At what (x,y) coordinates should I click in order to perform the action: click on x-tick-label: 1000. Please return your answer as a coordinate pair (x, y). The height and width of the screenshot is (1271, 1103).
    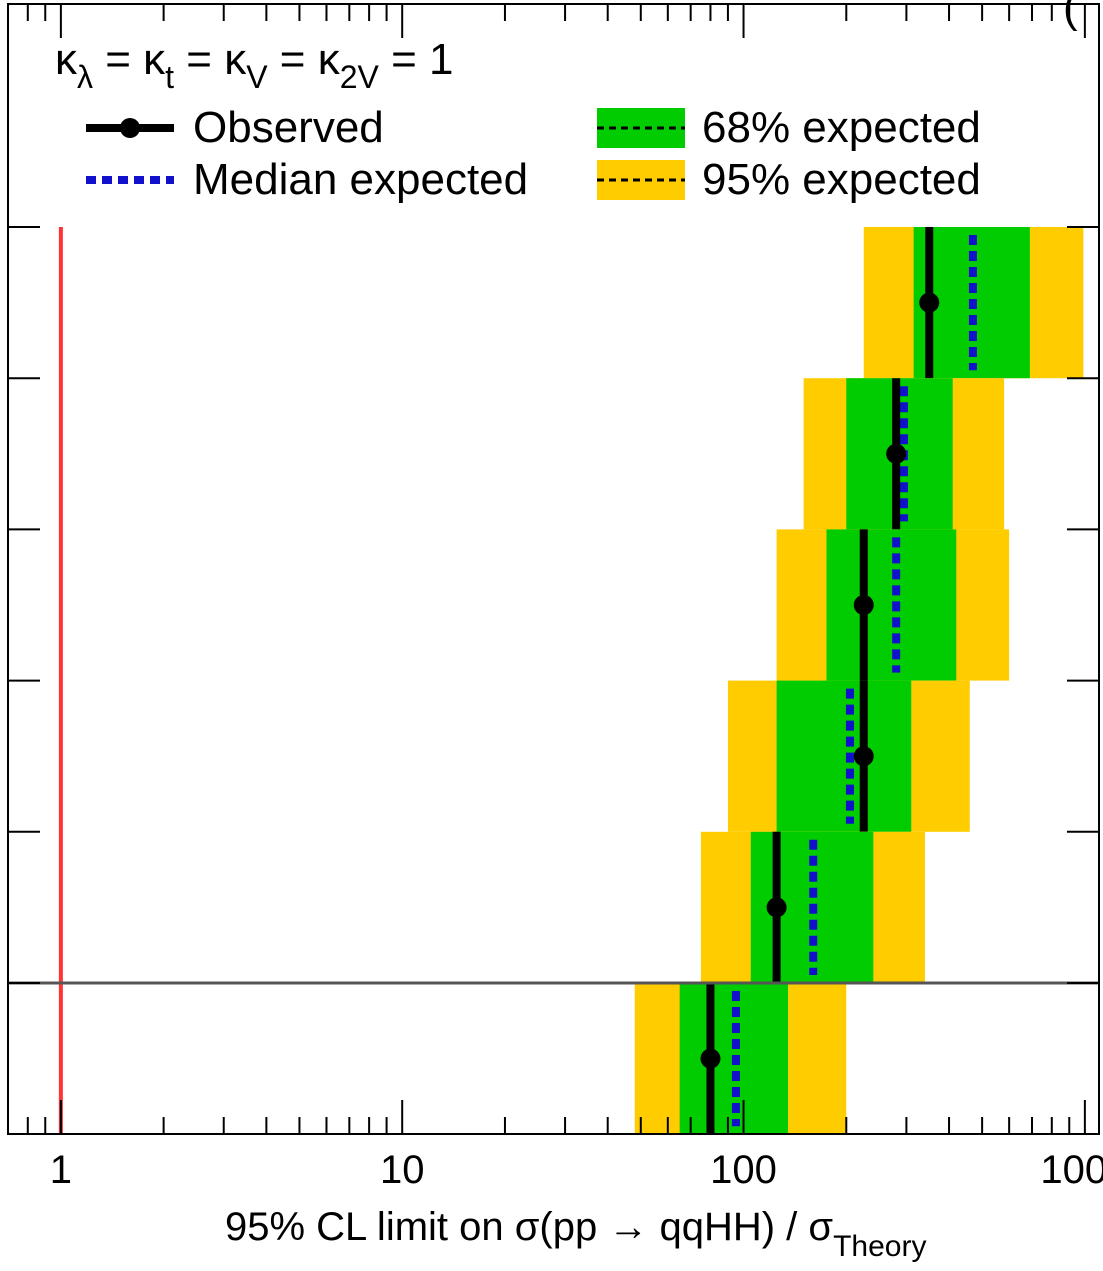
    Looking at the image, I should click on (1071, 1170).